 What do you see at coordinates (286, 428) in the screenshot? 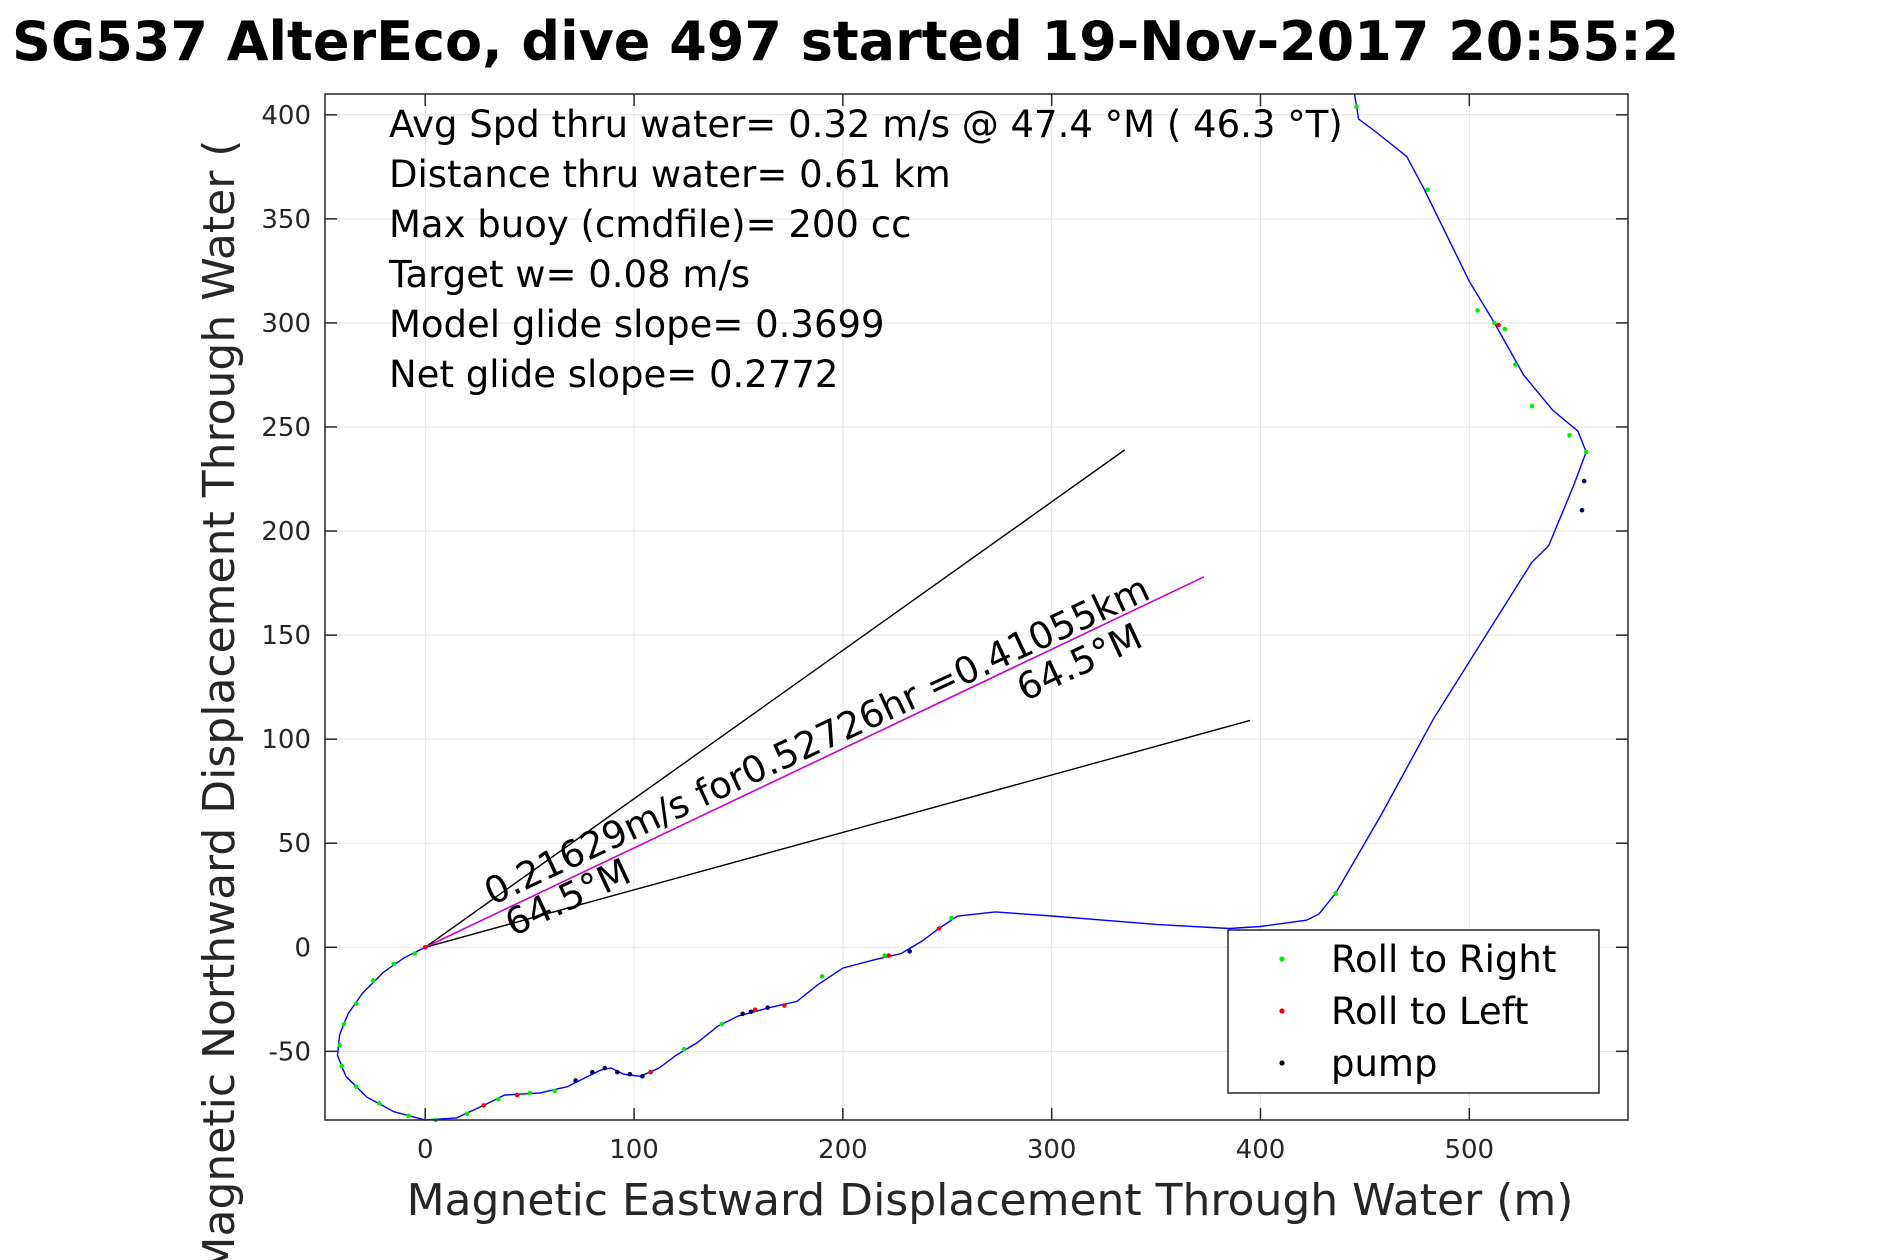
I see `y-tick-label: 250` at bounding box center [286, 428].